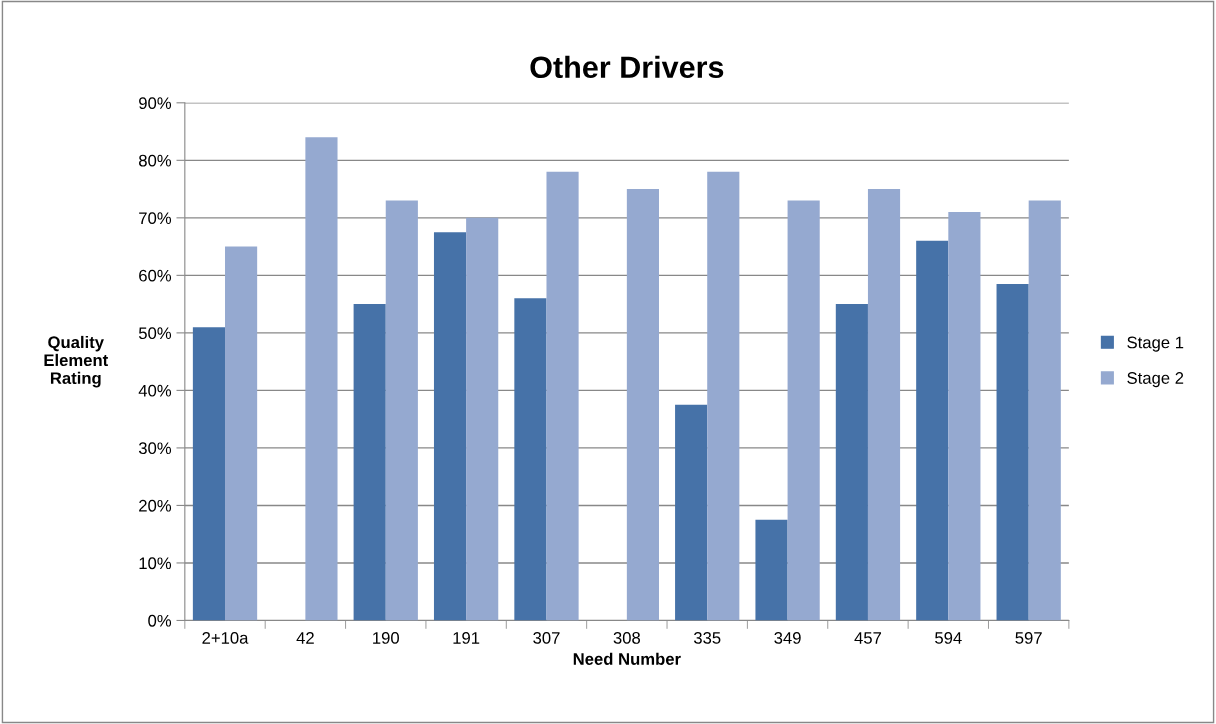  What do you see at coordinates (386, 638) in the screenshot?
I see `x-tick-label: 190` at bounding box center [386, 638].